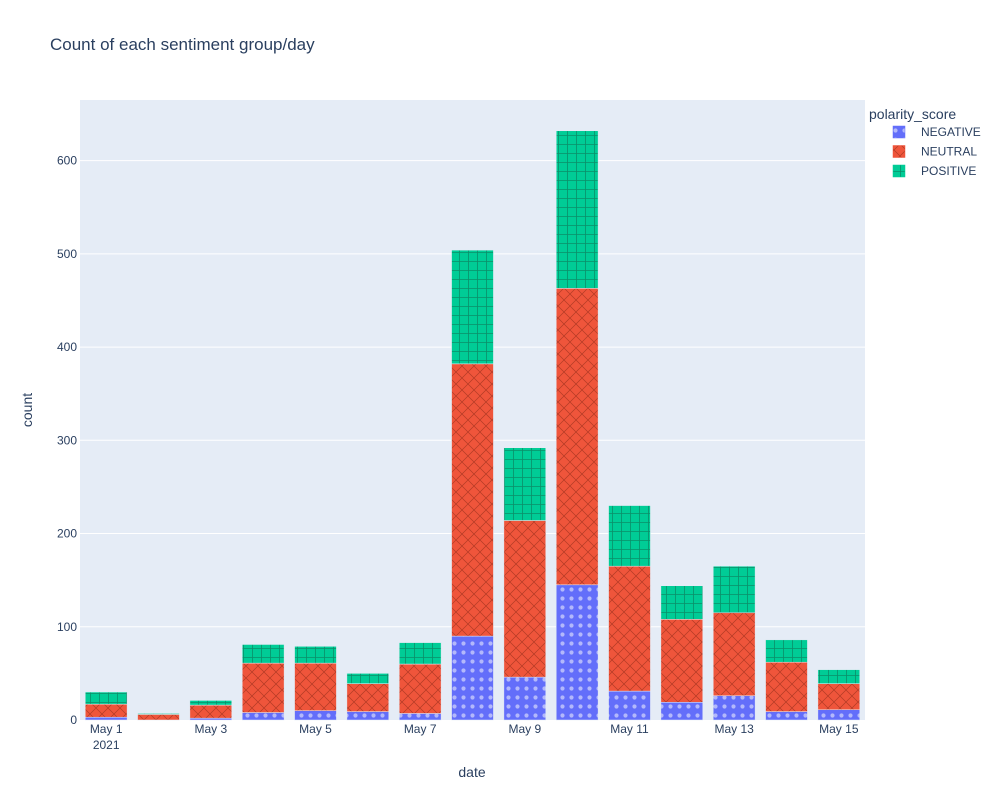 The image size is (1000, 800). I want to click on legend-label-positive: POSITIVE, so click(948, 171).